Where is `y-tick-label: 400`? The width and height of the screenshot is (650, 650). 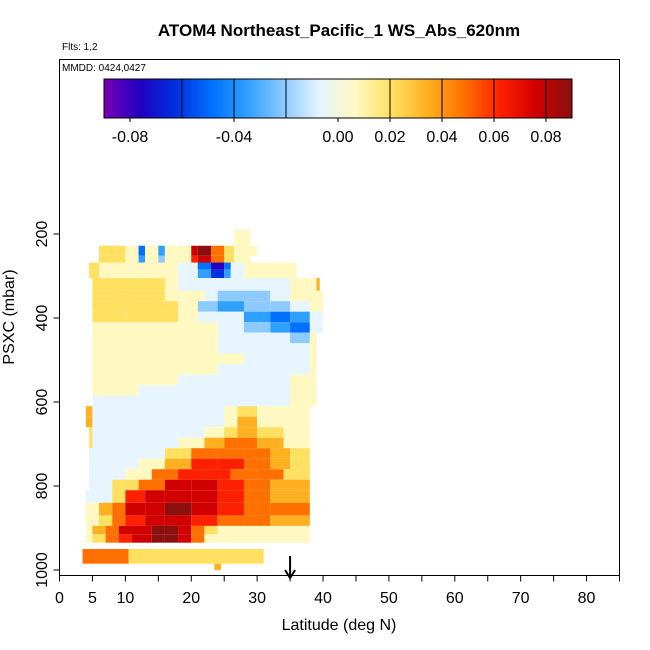
y-tick-label: 400 is located at coordinates (42, 318).